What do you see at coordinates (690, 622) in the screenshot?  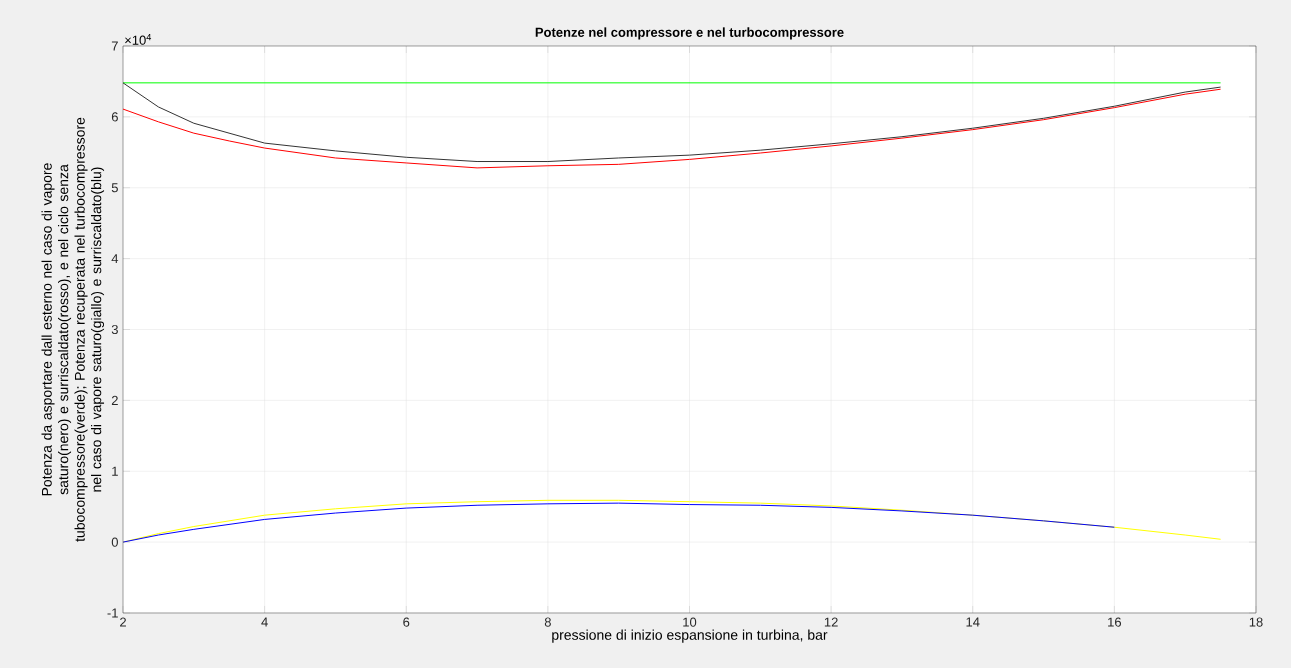 I see `x-tick-label: 10` at bounding box center [690, 622].